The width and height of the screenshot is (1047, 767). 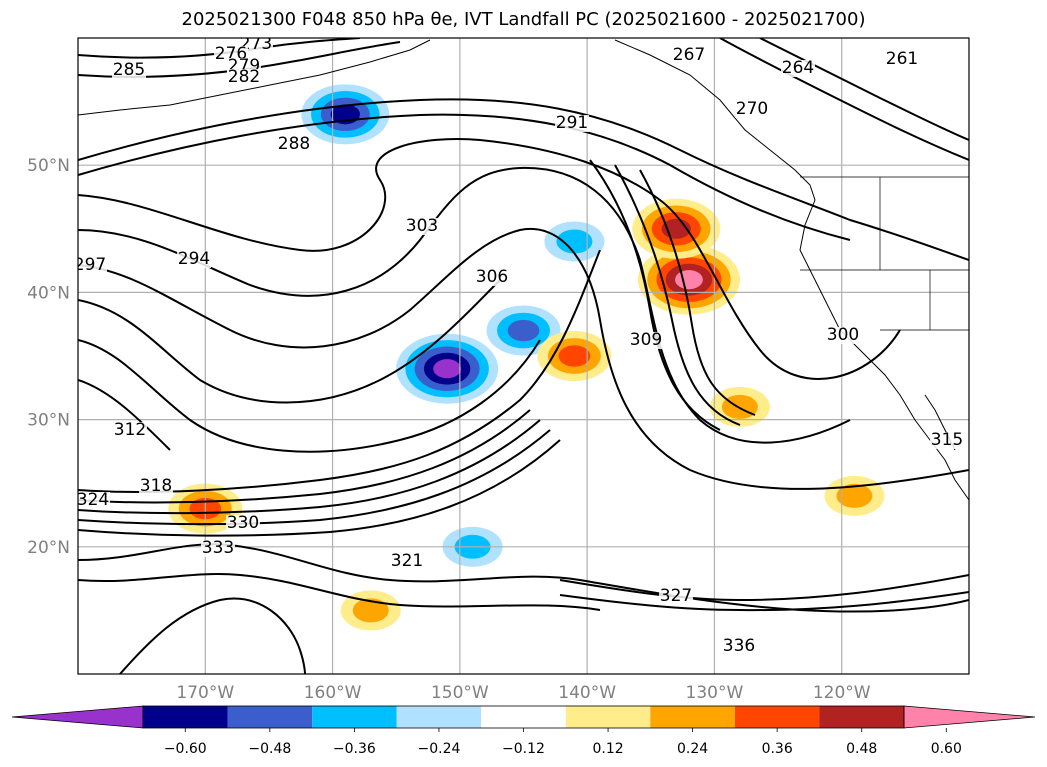 What do you see at coordinates (438, 749) in the screenshot?
I see `colorbar-tick-label: −0.24` at bounding box center [438, 749].